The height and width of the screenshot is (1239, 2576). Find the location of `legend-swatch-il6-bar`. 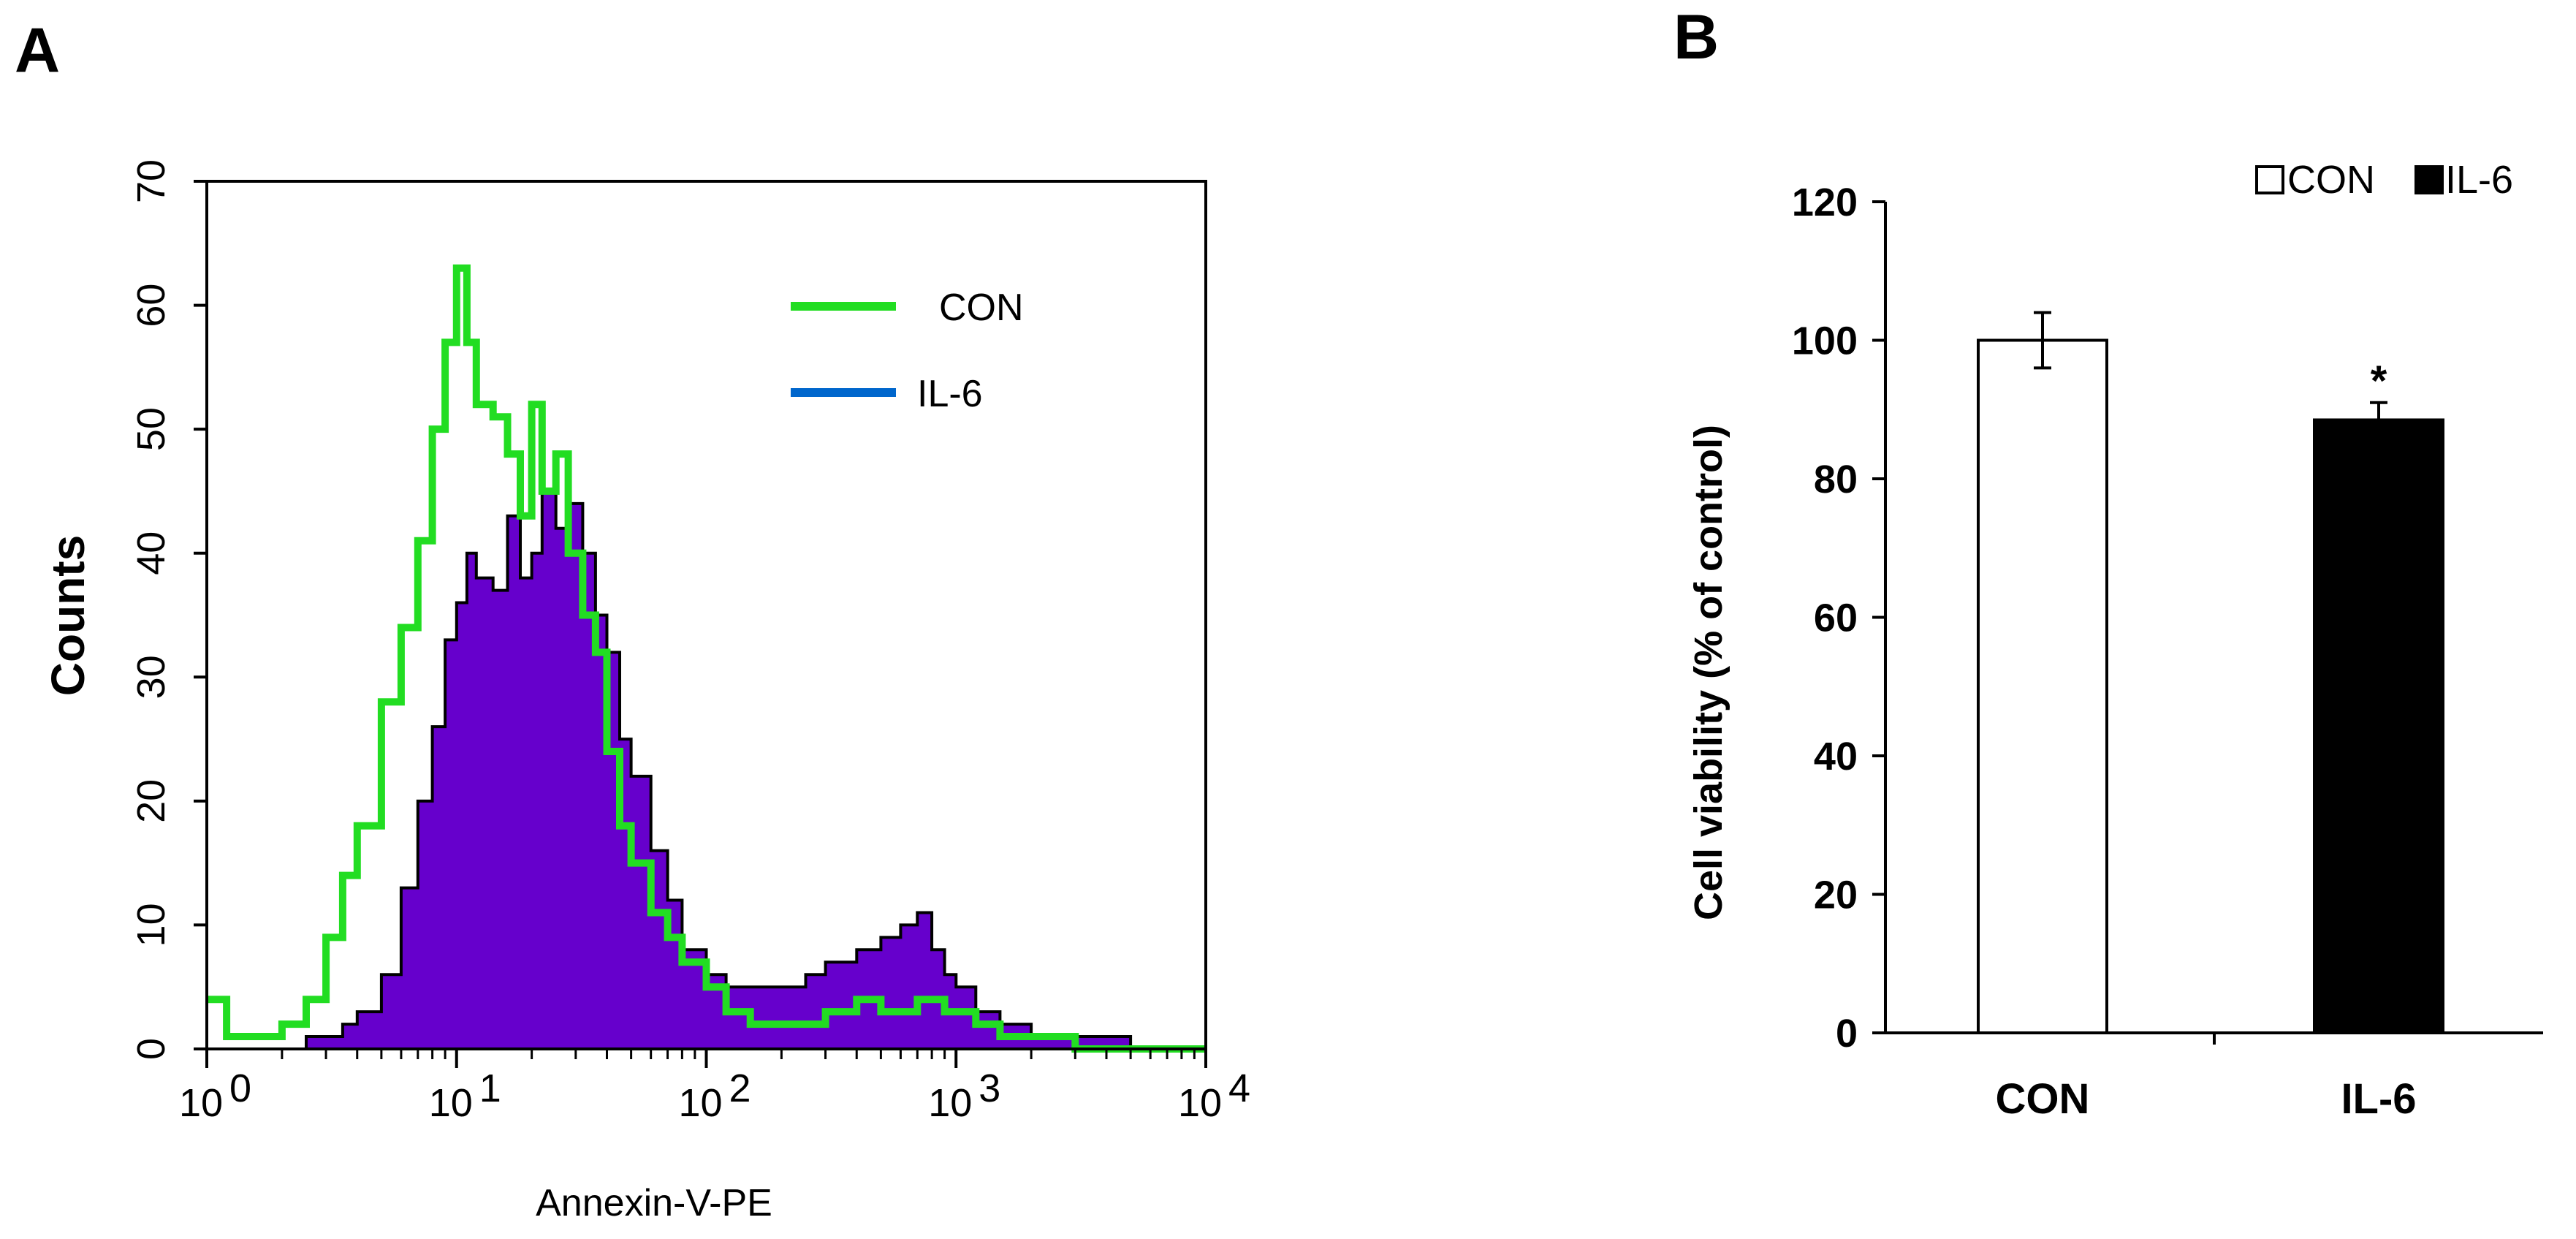

legend-swatch-il6-bar is located at coordinates (2429, 179).